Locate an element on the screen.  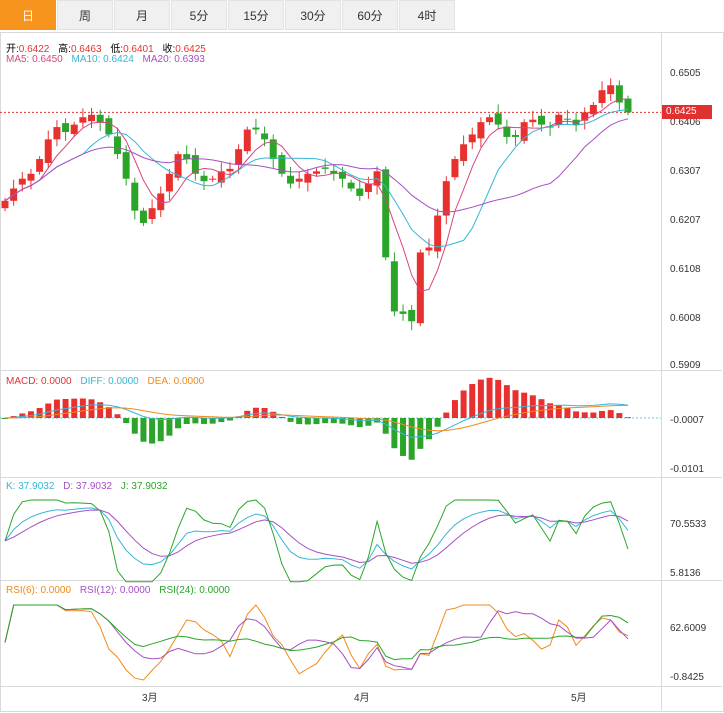
tab-3: 5分 is located at coordinates (199, 15).